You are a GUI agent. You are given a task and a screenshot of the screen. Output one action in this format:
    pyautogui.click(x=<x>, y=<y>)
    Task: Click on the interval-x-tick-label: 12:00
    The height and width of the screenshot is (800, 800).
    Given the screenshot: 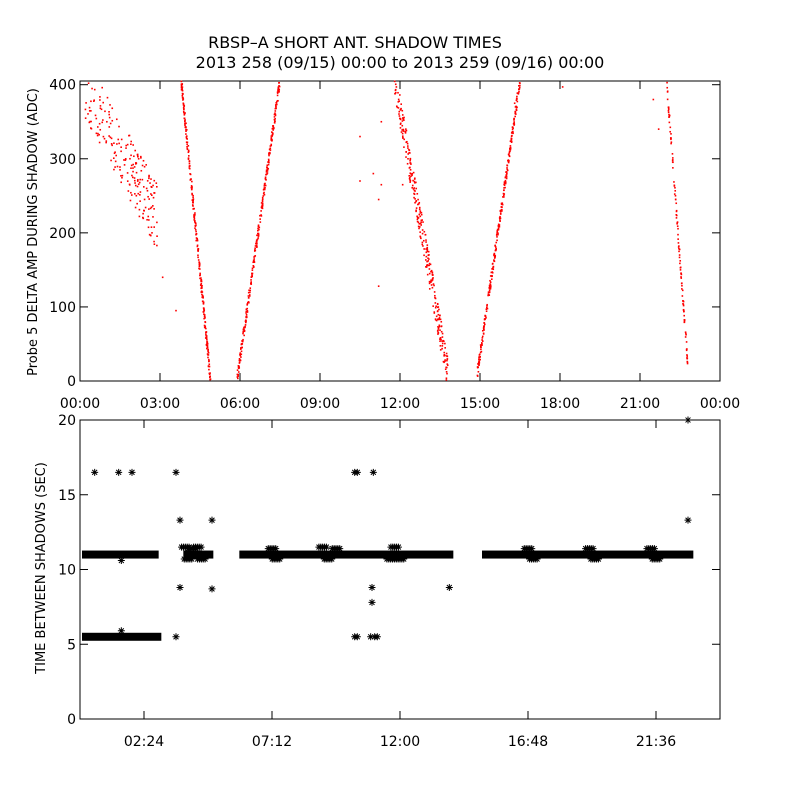 What is the action you would take?
    pyautogui.click(x=400, y=742)
    